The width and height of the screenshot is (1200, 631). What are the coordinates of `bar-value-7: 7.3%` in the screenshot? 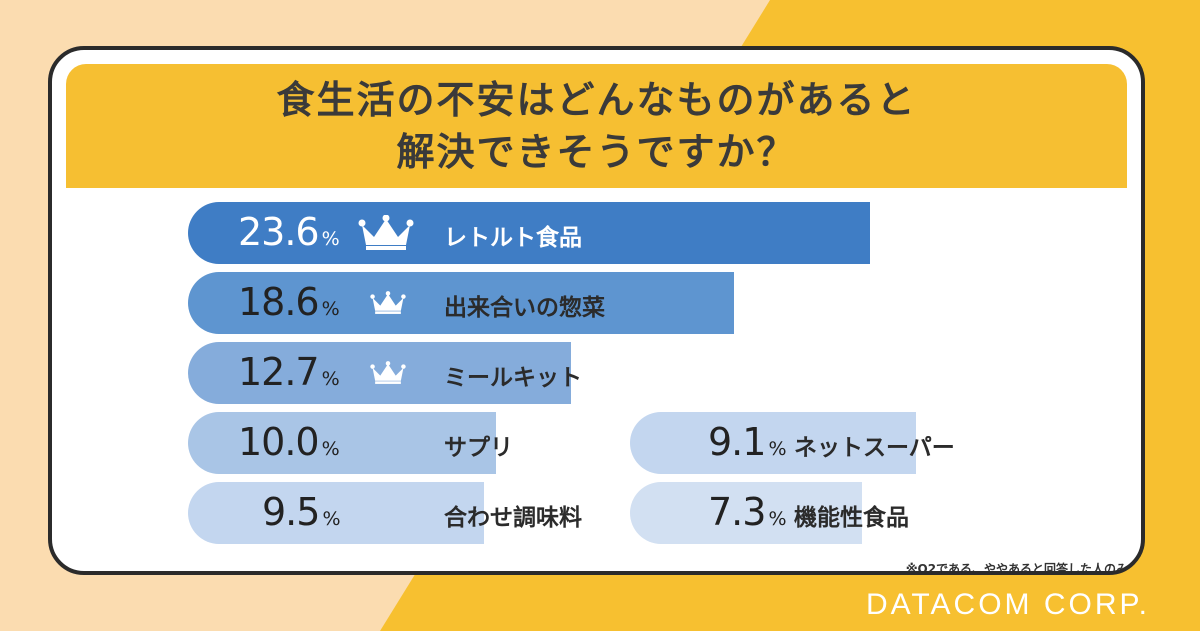 It's located at (747, 512).